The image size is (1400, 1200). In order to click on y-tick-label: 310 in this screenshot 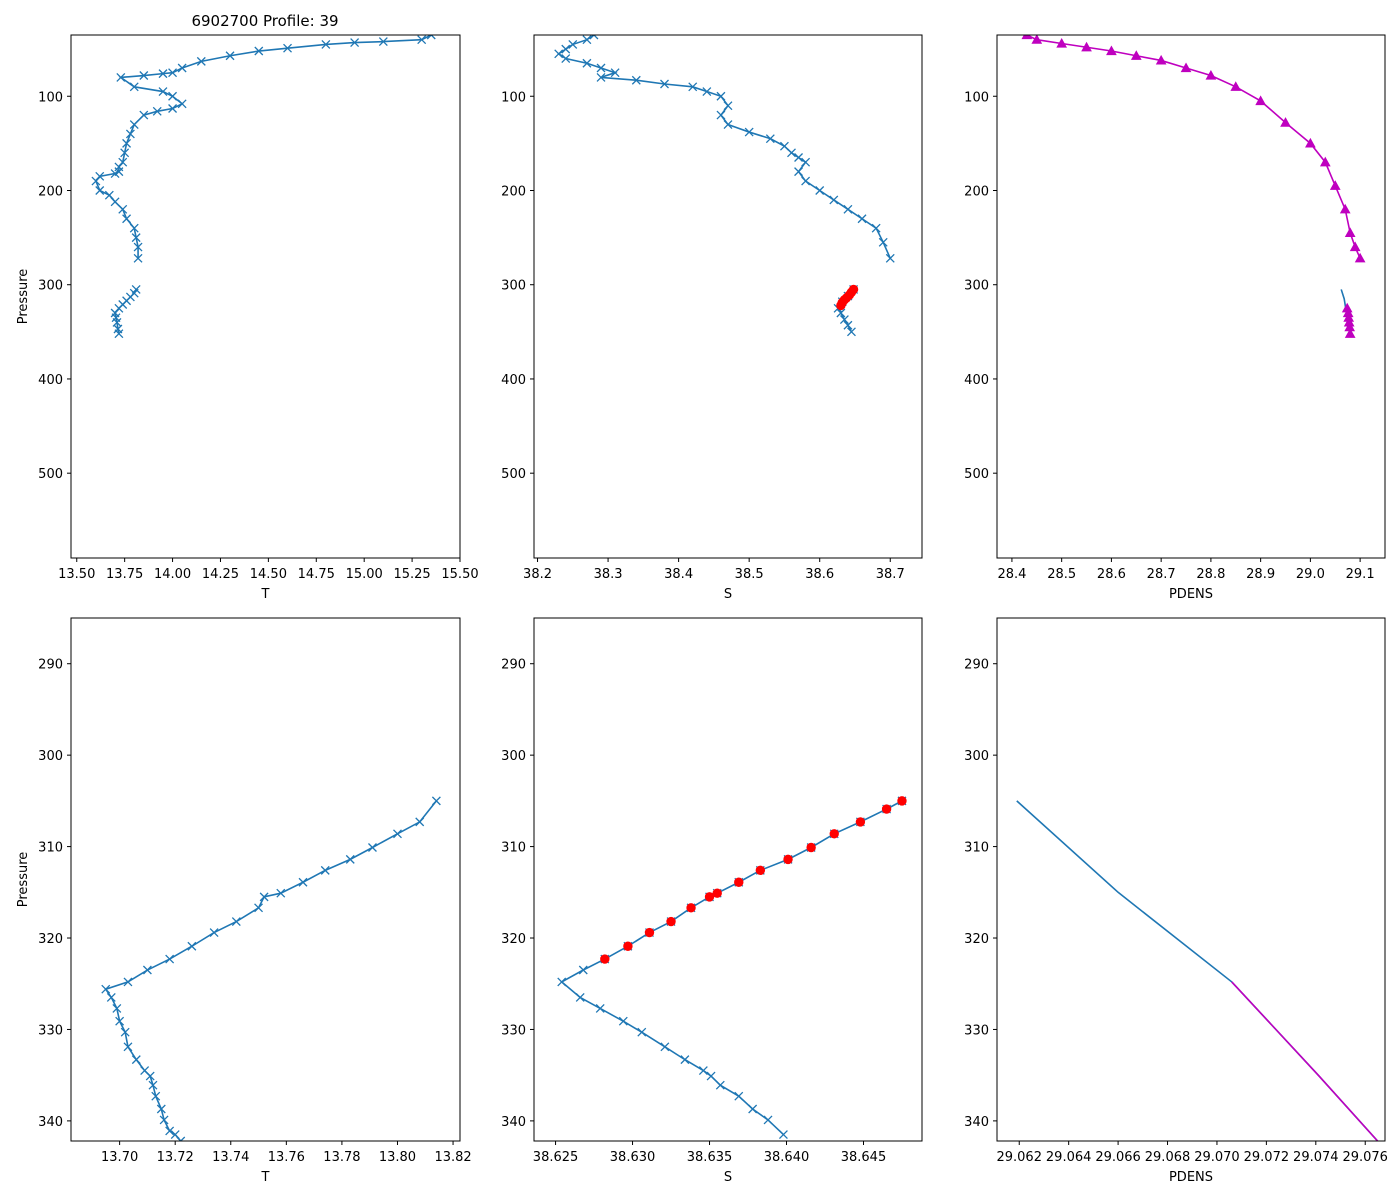, I will do `click(513, 848)`.